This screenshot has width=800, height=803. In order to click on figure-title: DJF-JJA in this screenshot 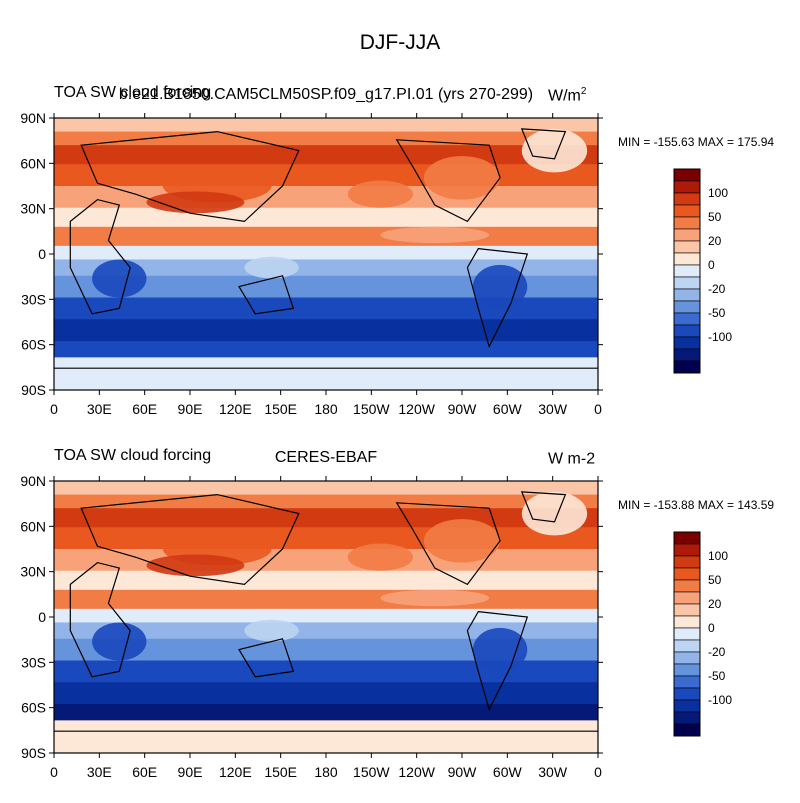, I will do `click(400, 42)`.